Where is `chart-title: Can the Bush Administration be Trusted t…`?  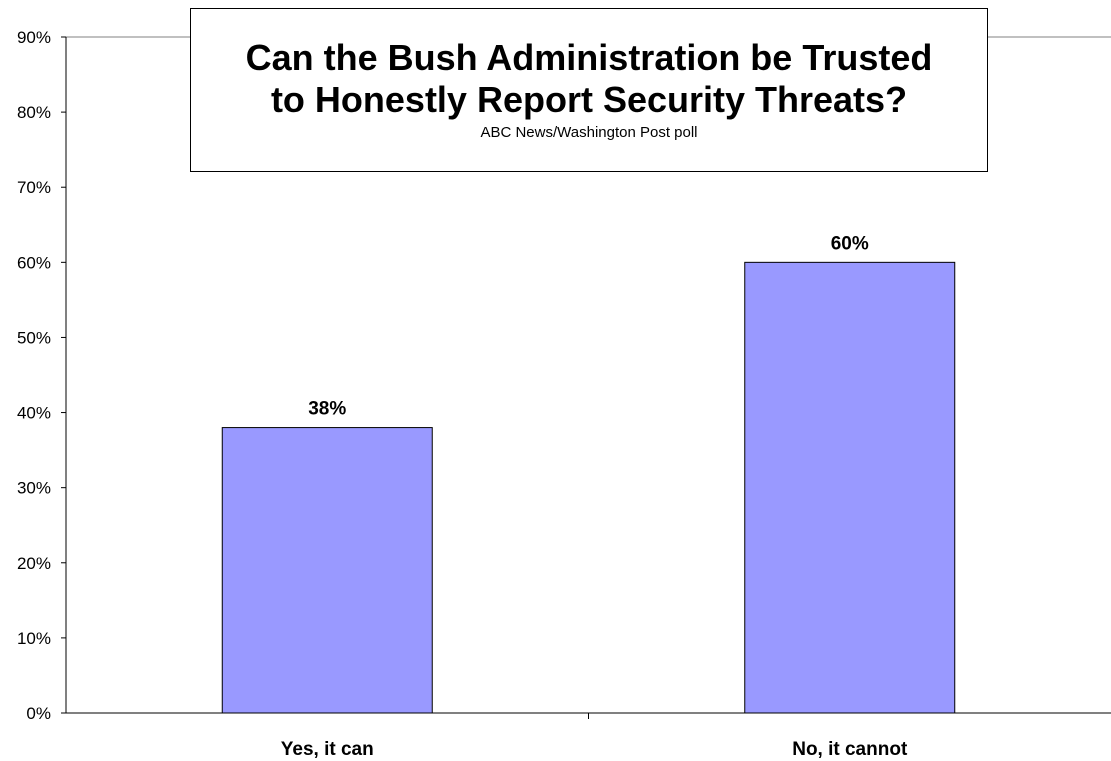
chart-title: Can the Bush Administration be Trusted t… is located at coordinates (589, 78).